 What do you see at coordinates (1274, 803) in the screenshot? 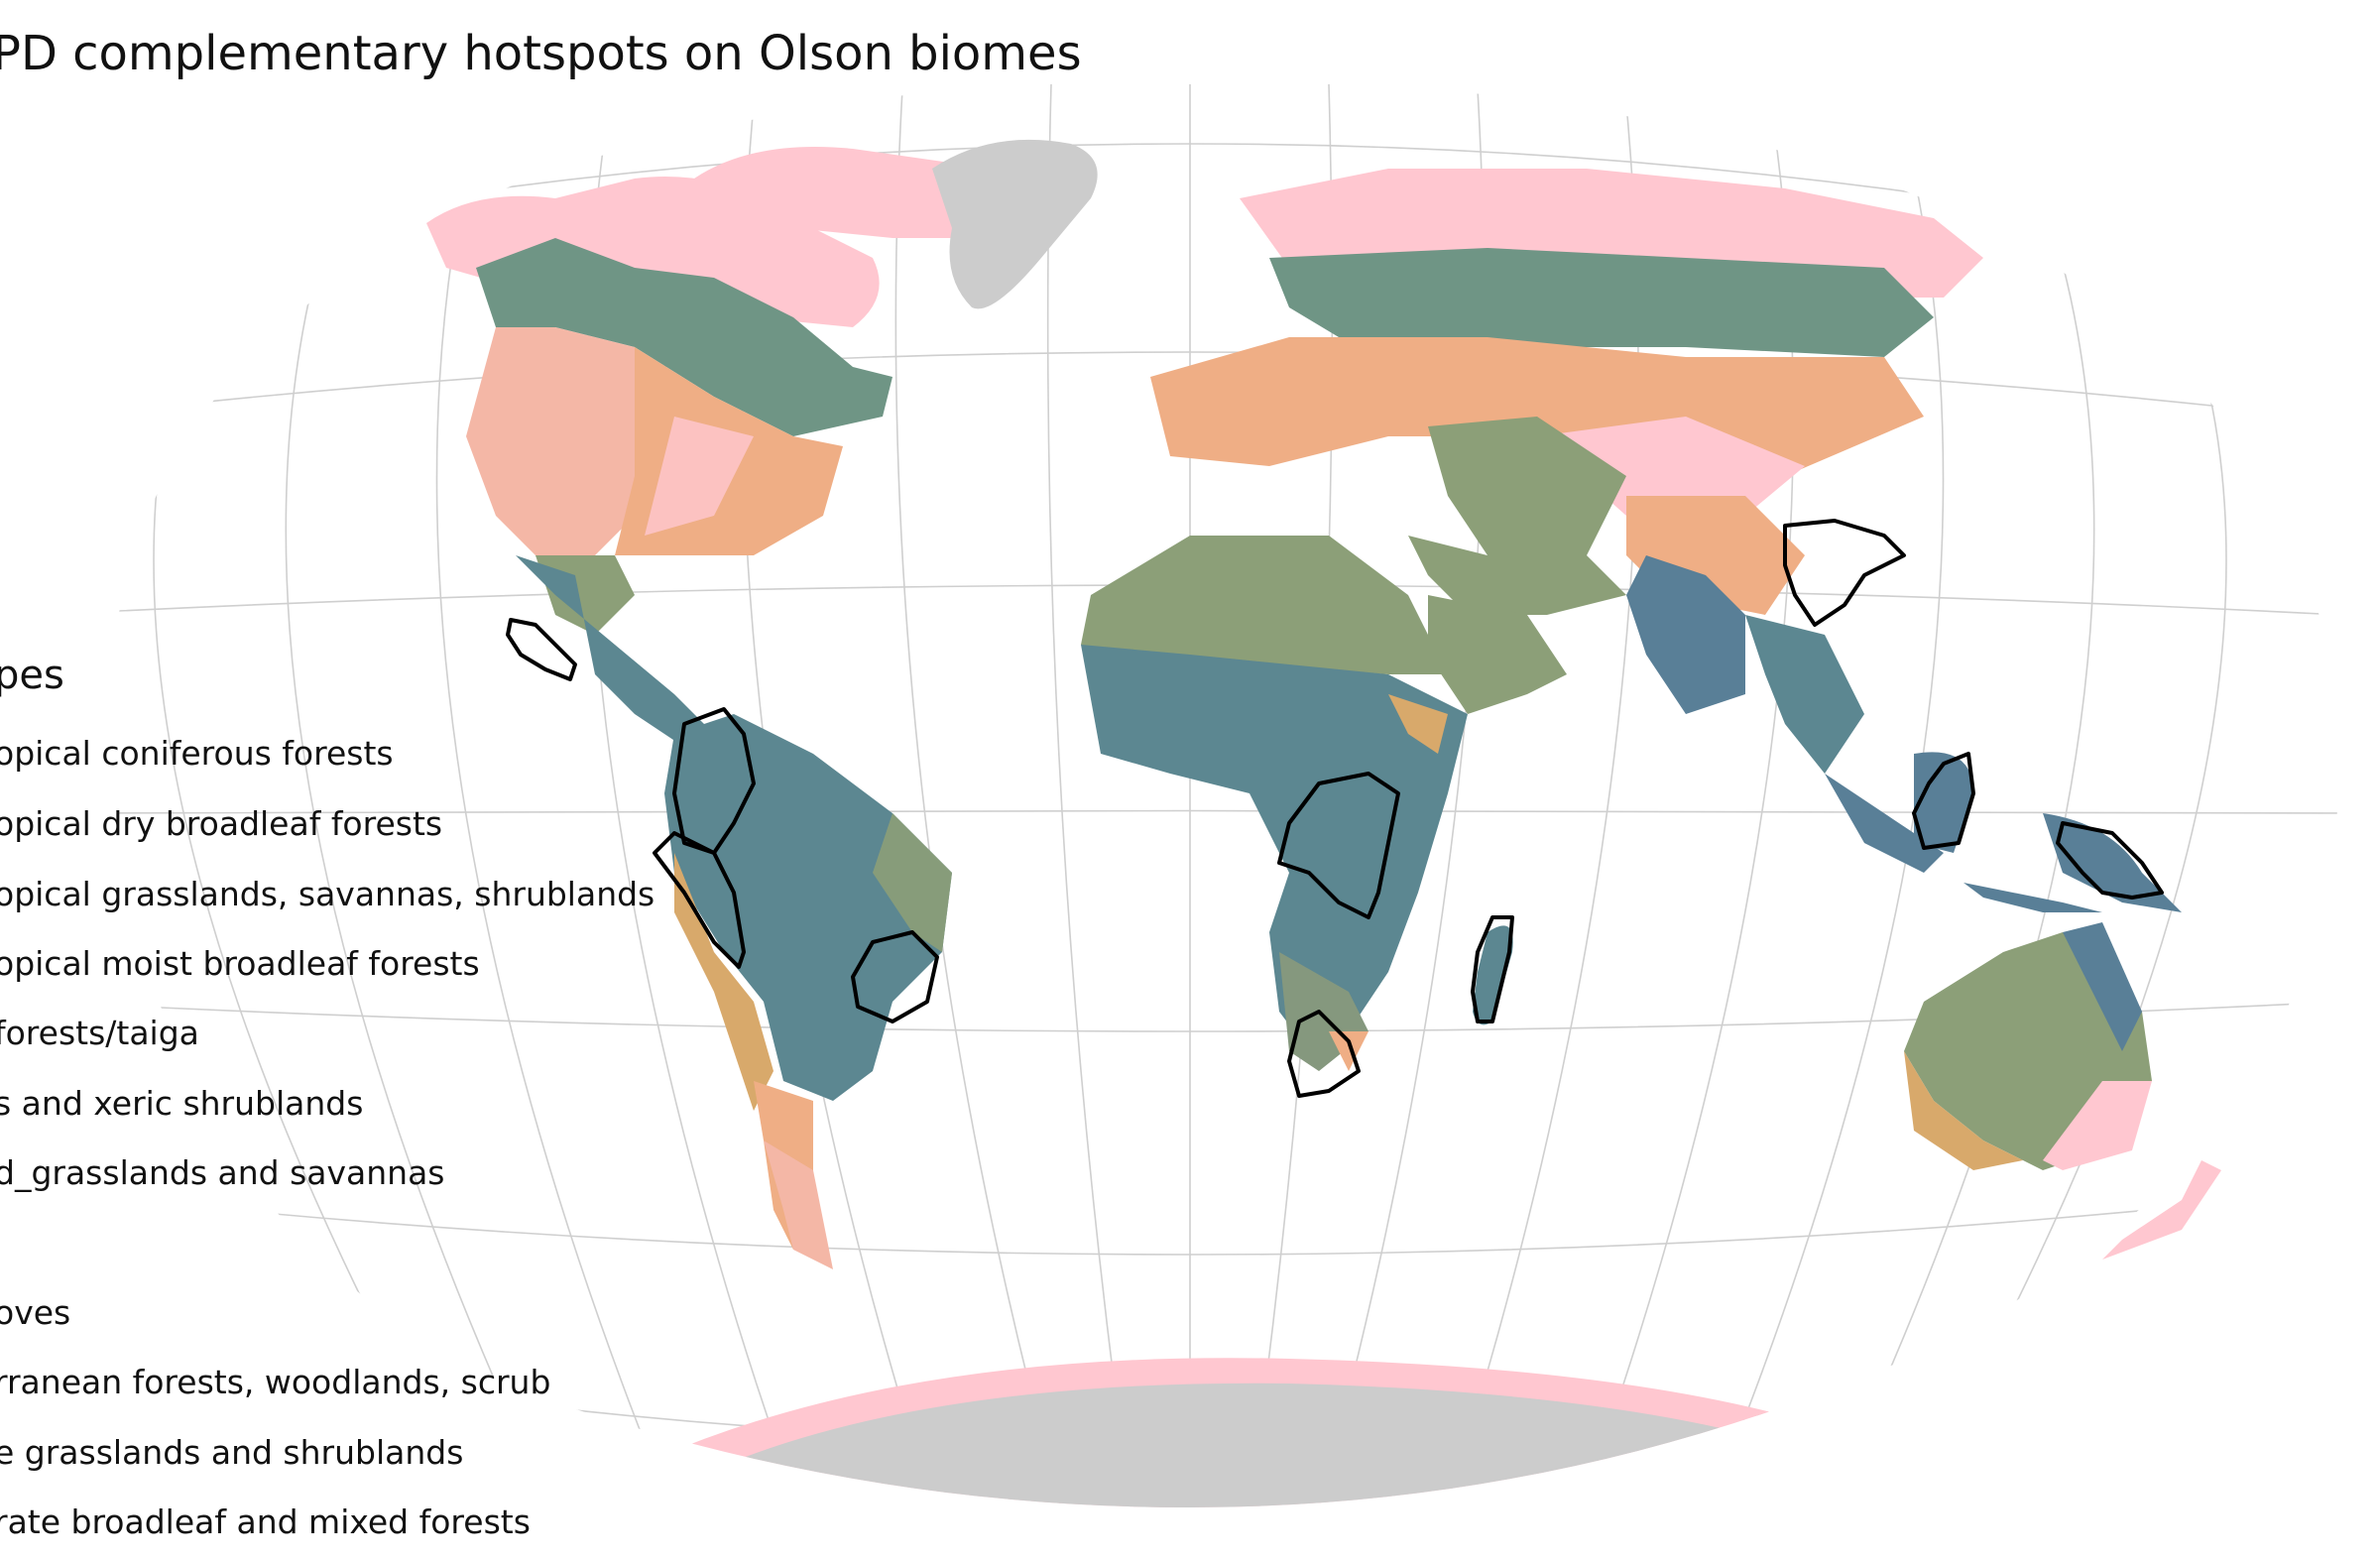
I see `africa` at bounding box center [1274, 803].